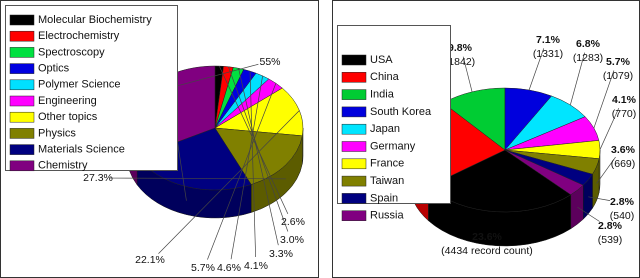 The width and height of the screenshot is (640, 278). What do you see at coordinates (610, 240) in the screenshot?
I see `count-label: (539)` at bounding box center [610, 240].